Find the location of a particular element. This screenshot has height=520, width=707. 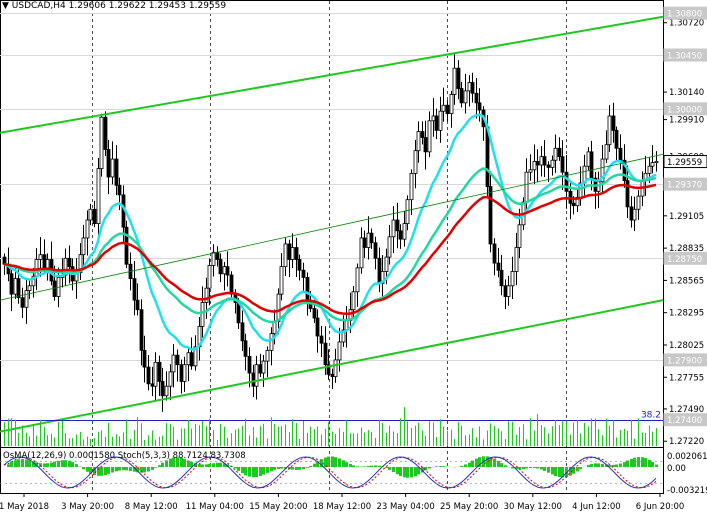

time-tick-label: 25 May 20:00 is located at coordinates (469, 507).